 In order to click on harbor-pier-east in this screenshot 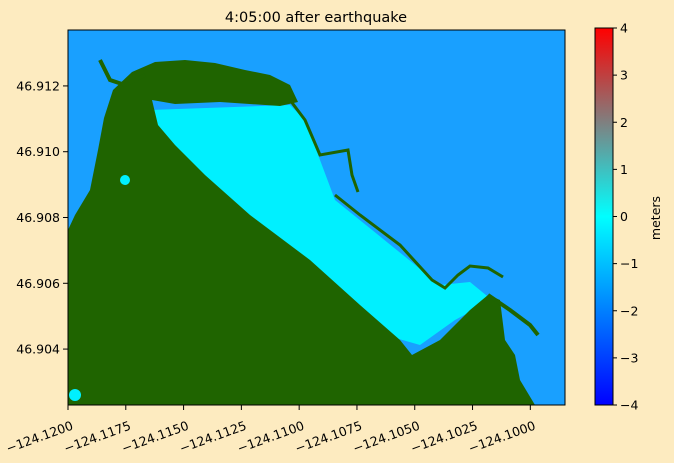, I will do `click(324, 146)`.